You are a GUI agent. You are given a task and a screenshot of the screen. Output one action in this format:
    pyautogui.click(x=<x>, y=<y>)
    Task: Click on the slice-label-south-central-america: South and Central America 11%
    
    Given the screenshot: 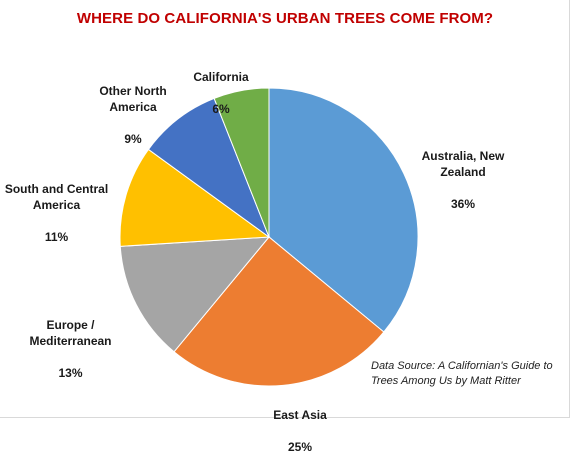 What is the action you would take?
    pyautogui.click(x=56, y=205)
    